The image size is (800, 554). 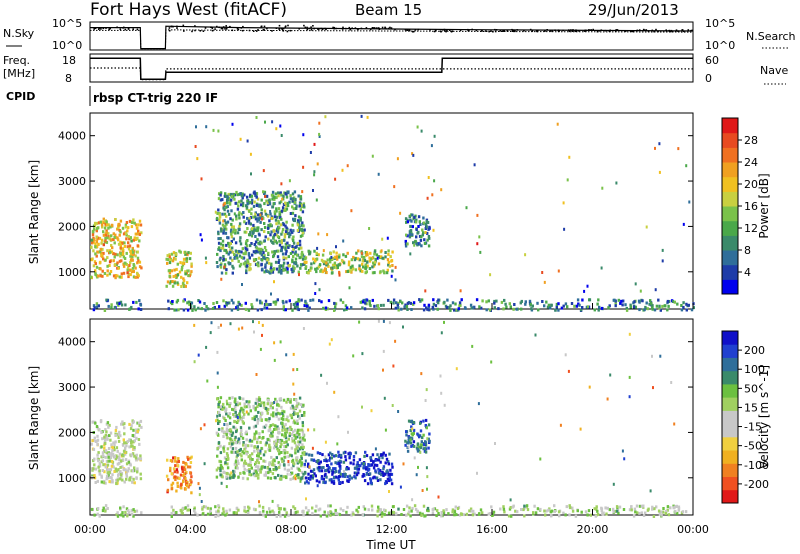 I want to click on freq-right-tick-top: 60, so click(x=712, y=60).